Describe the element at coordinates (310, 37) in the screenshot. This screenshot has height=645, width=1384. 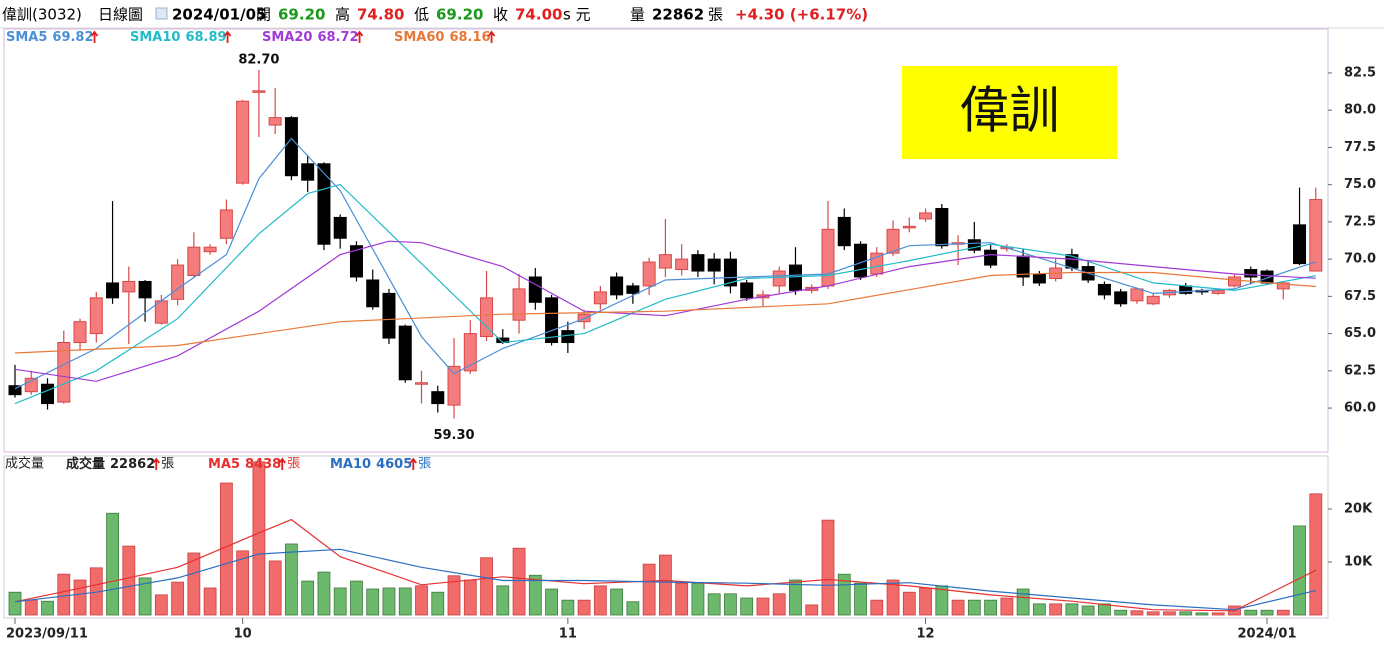
I see `legend-entry: SMA20 68.72` at that location.